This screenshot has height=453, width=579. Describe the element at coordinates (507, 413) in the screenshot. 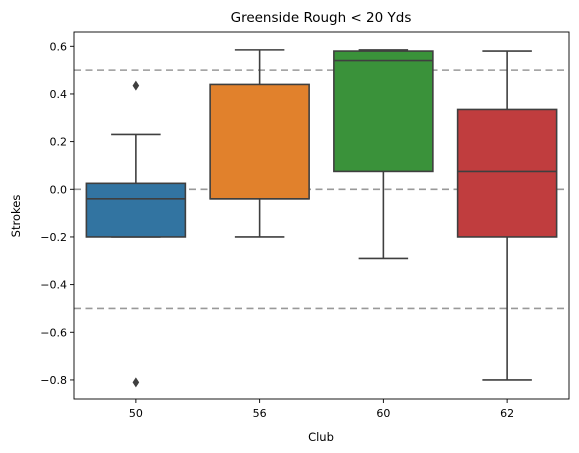

I see `x-tick-label: 62` at that location.